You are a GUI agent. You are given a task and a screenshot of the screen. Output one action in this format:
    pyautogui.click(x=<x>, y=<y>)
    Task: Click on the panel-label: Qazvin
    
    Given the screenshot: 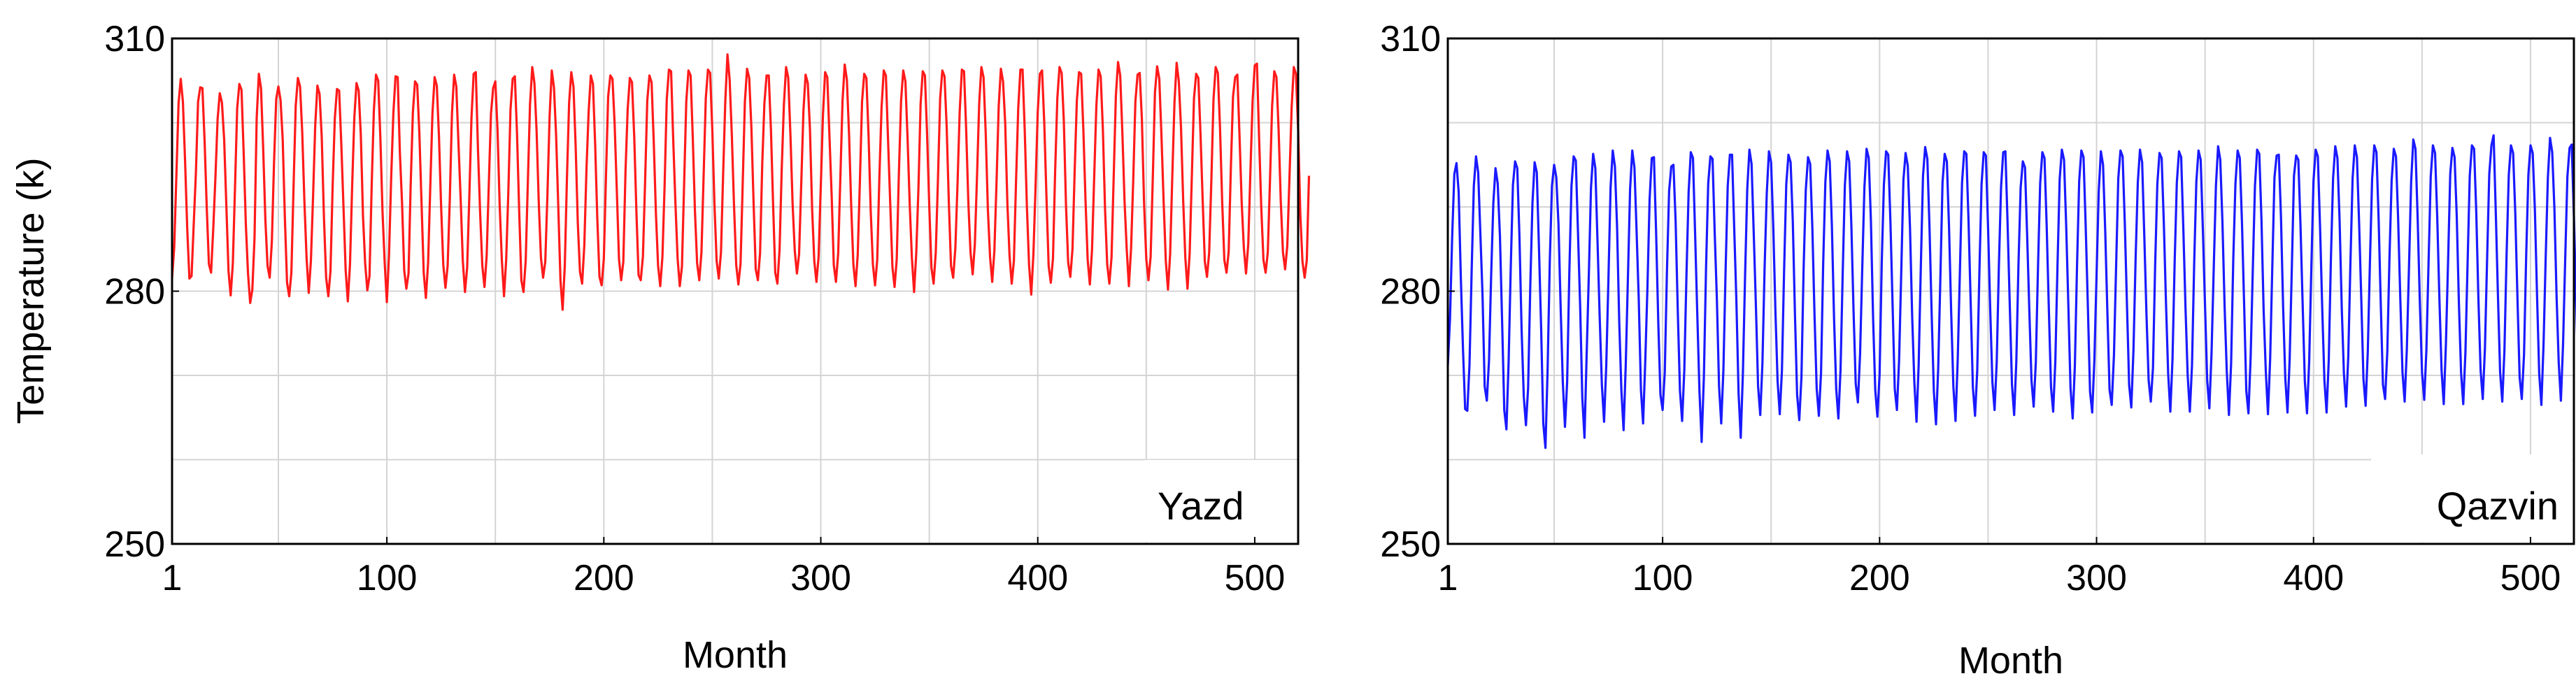 What is the action you would take?
    pyautogui.click(x=2498, y=506)
    